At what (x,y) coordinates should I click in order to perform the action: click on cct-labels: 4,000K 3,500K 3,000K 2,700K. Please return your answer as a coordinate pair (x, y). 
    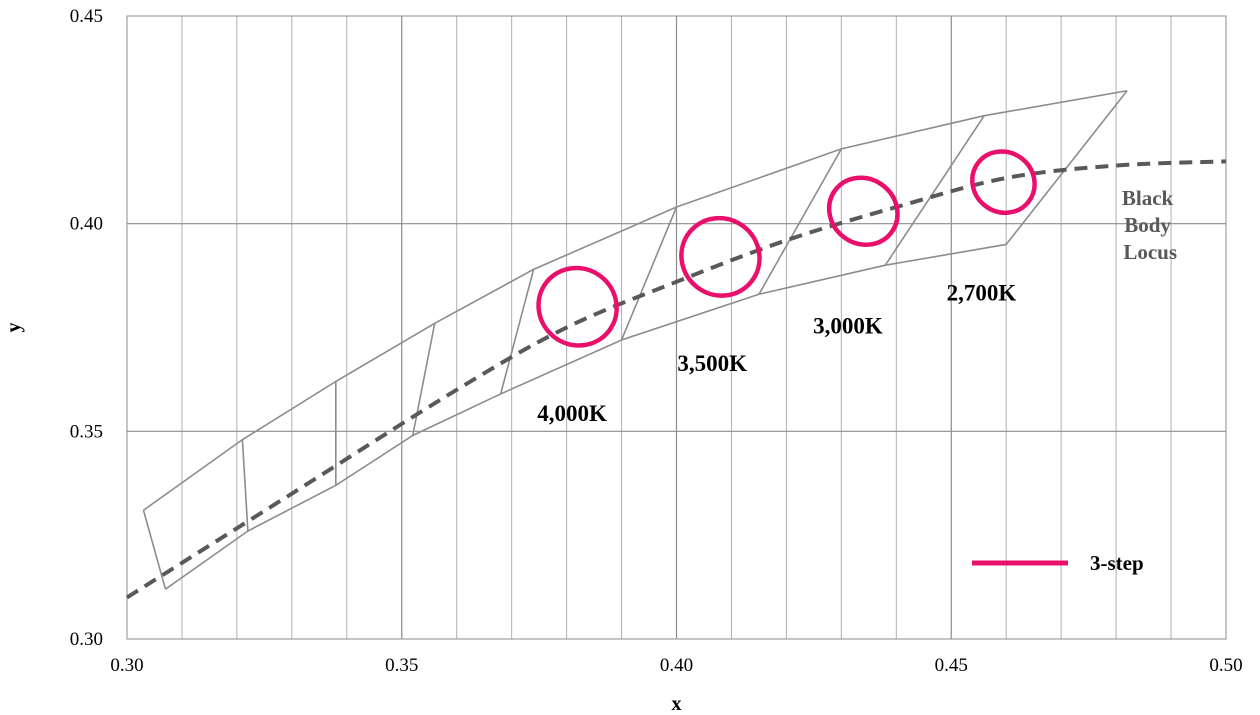
    Looking at the image, I should click on (776, 353).